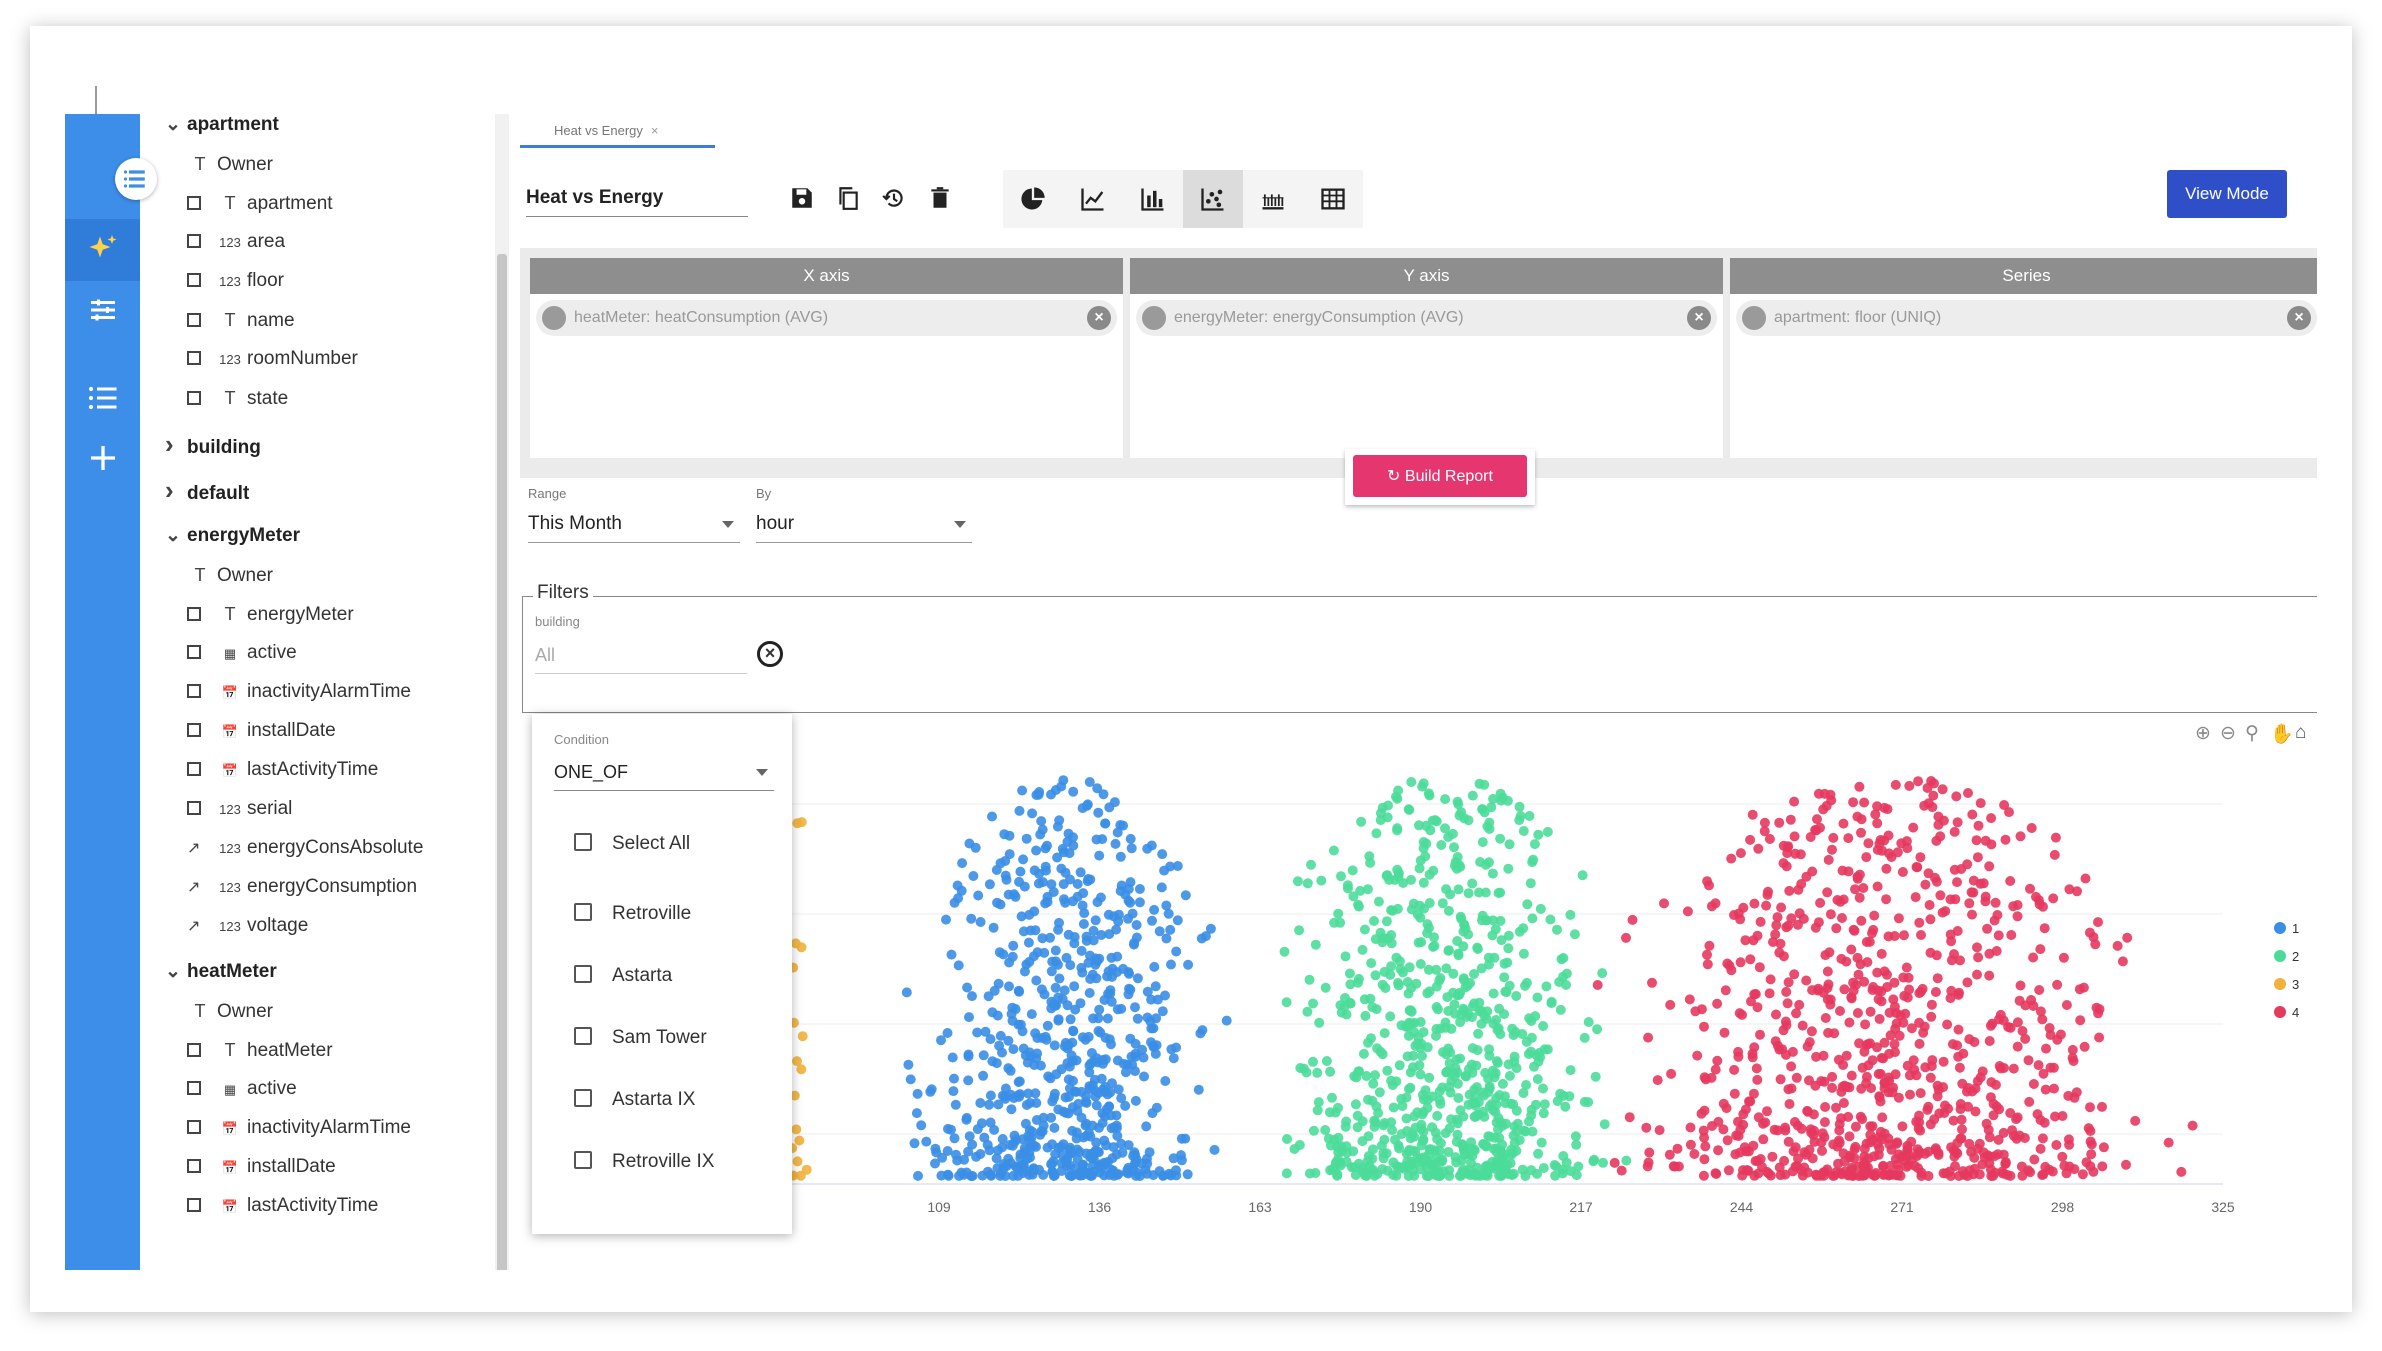  Describe the element at coordinates (632, 844) in the screenshot. I see `filter-option: Select All` at that location.